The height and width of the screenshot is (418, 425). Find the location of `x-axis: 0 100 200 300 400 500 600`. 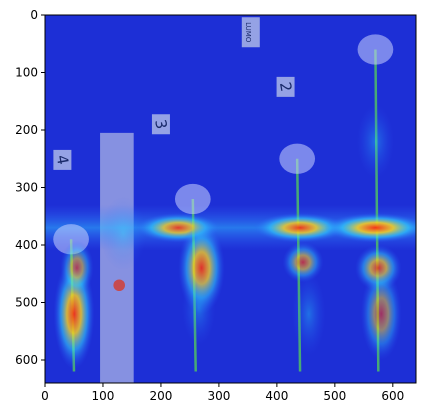

x-axis: 0 100 200 300 400 500 600 is located at coordinates (222, 393).